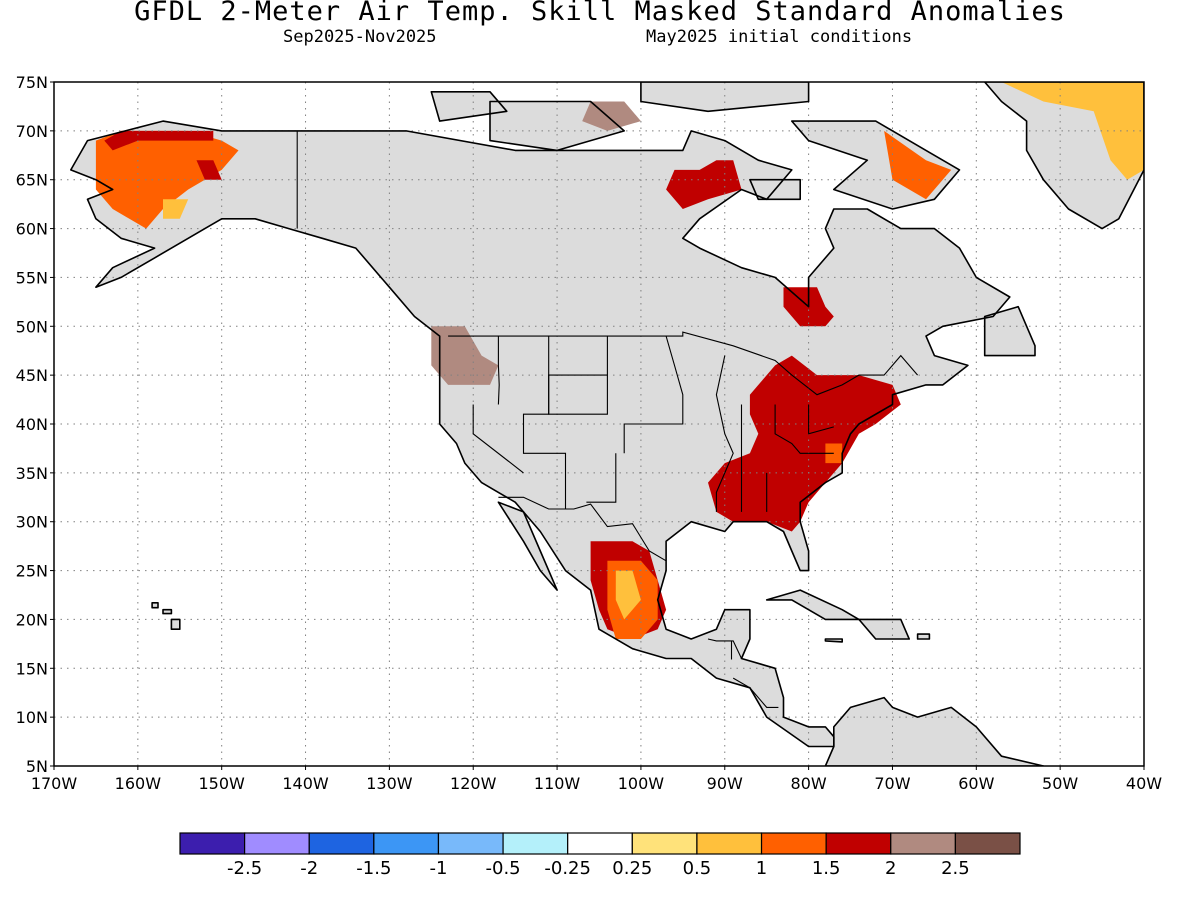 This screenshot has width=1200, height=900. What do you see at coordinates (32, 326) in the screenshot?
I see `lat-tick-label: 50N` at bounding box center [32, 326].